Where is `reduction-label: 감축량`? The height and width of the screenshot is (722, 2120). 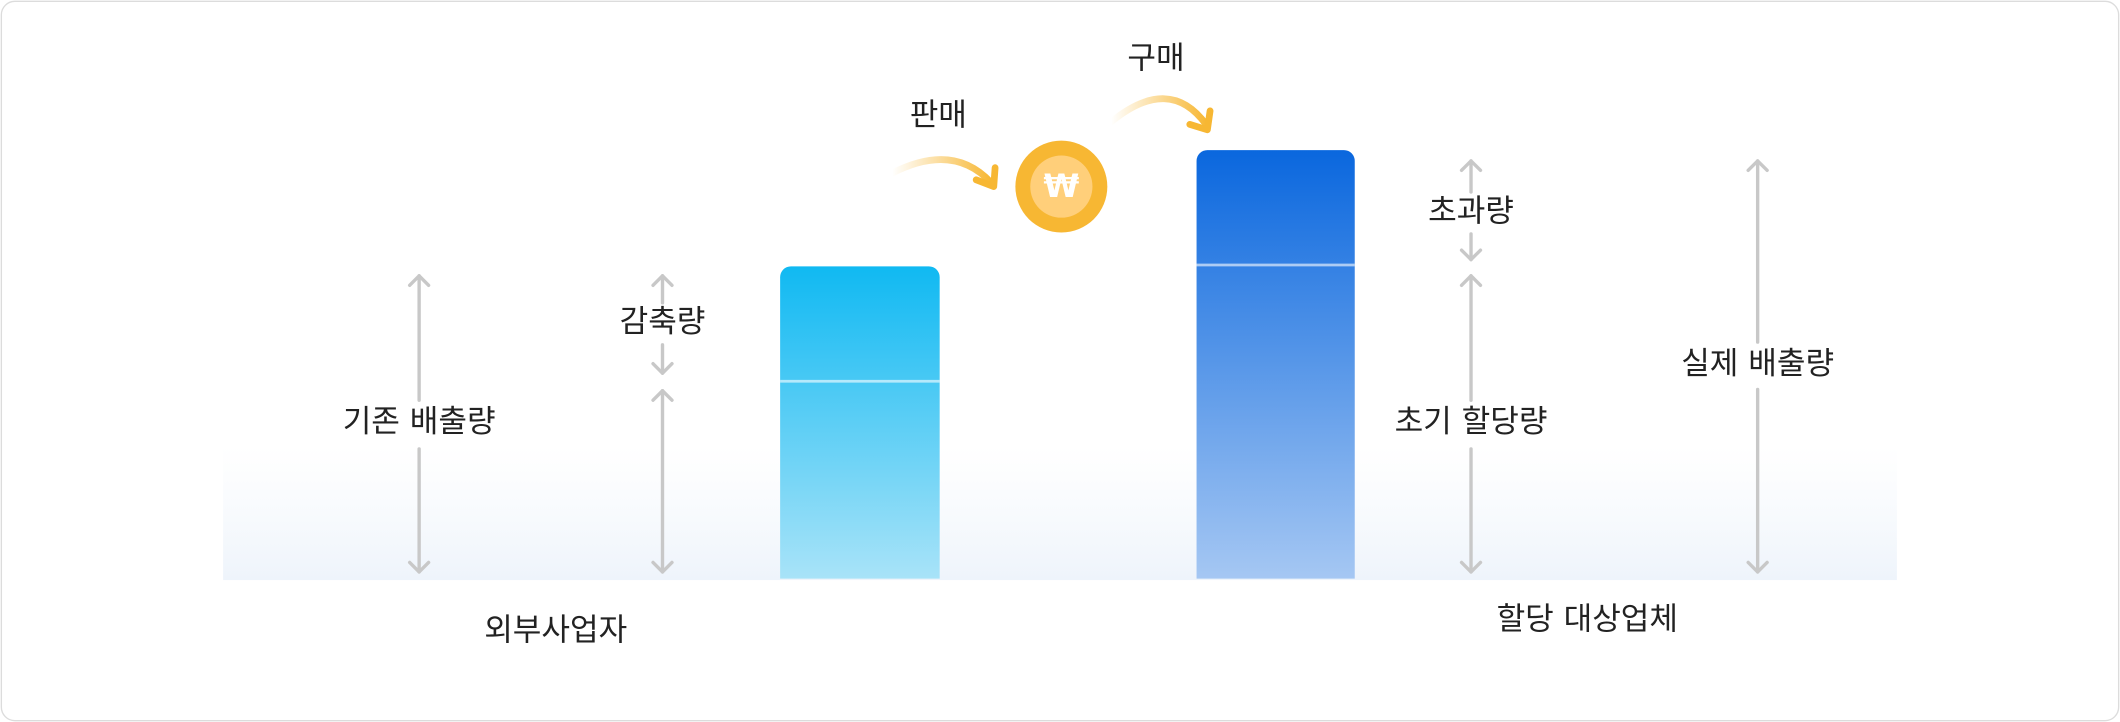
reduction-label: 감축량 is located at coordinates (663, 322).